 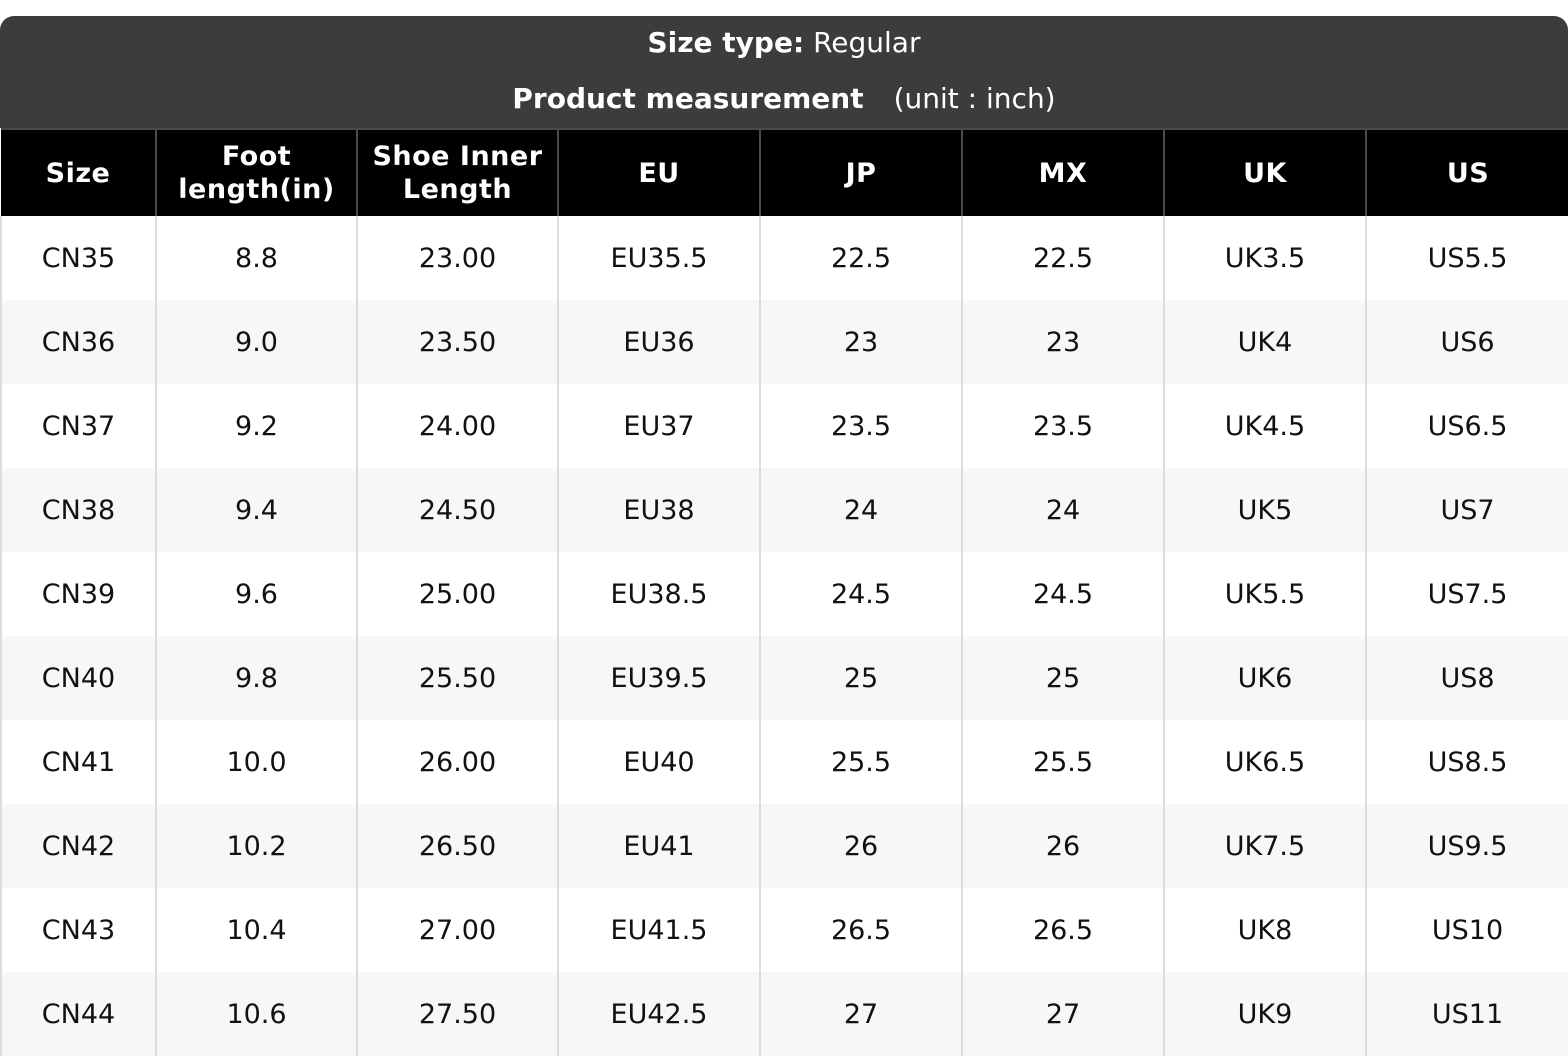 I want to click on table-cell: CN43, so click(x=78, y=930).